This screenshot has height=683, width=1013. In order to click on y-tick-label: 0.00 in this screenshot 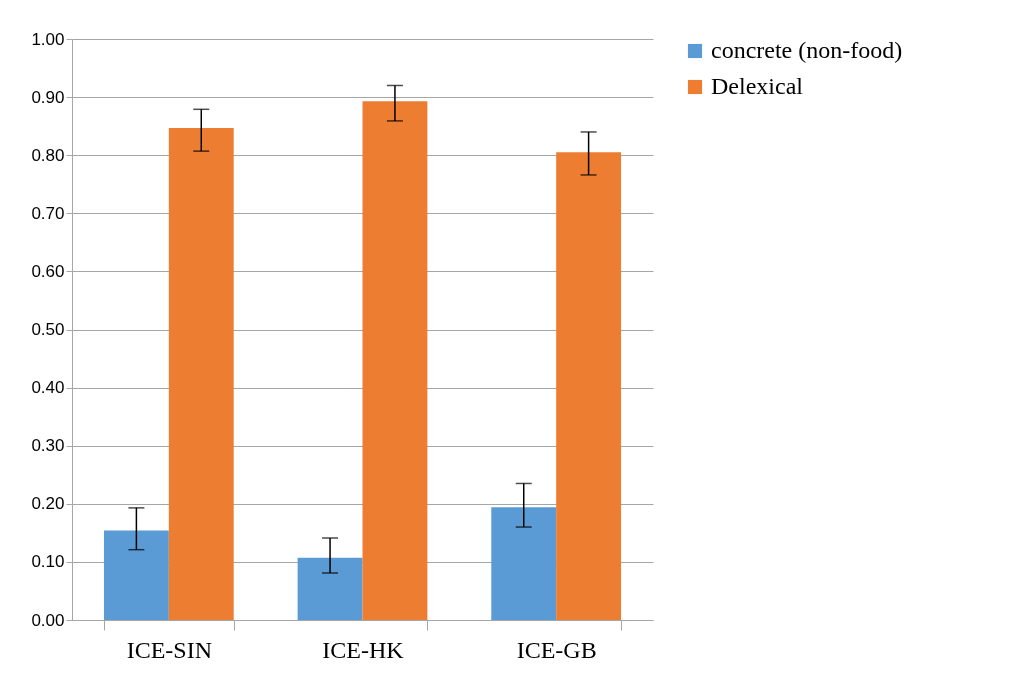, I will do `click(48, 620)`.